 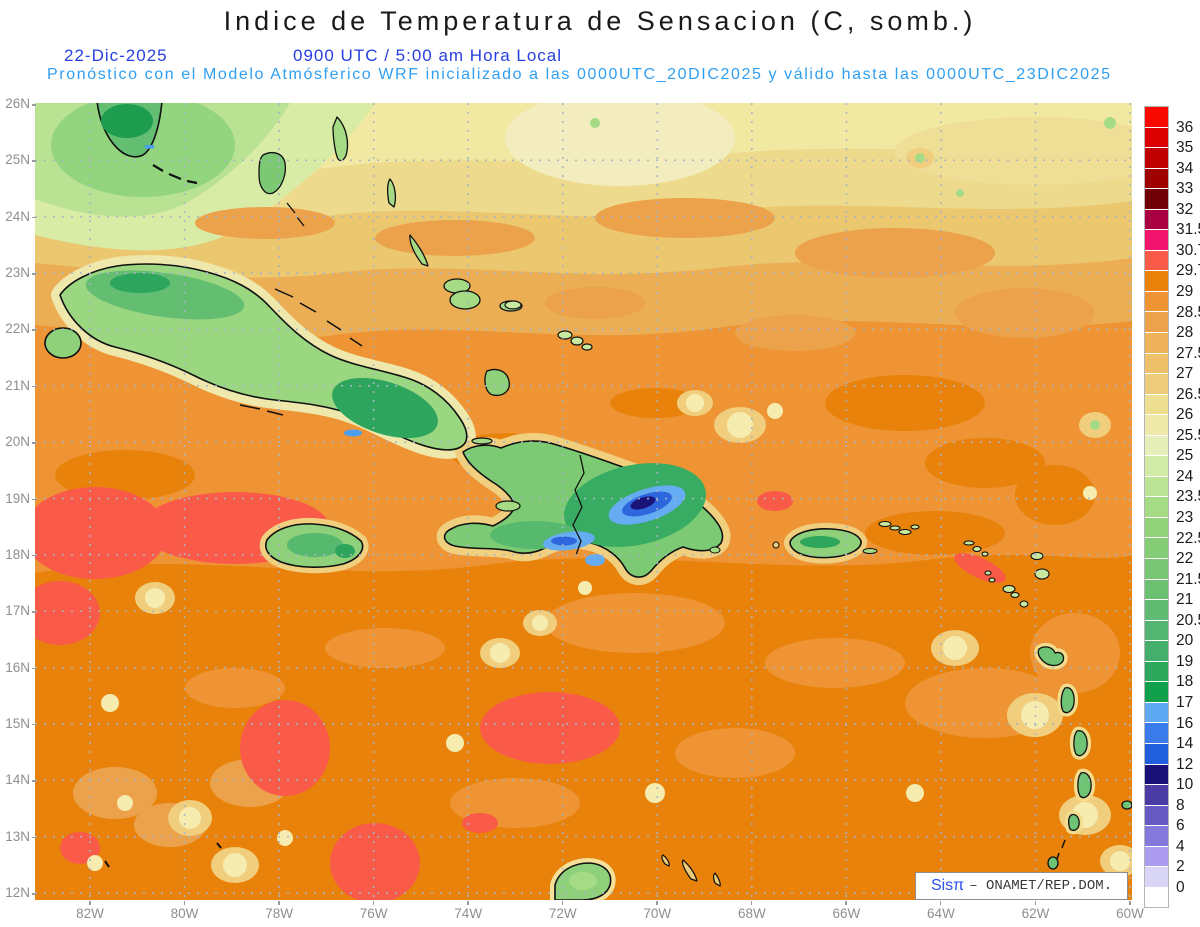 What do you see at coordinates (1041, 886) in the screenshot?
I see `watermark-text: – ONAMET/REP.DOM.` at bounding box center [1041, 886].